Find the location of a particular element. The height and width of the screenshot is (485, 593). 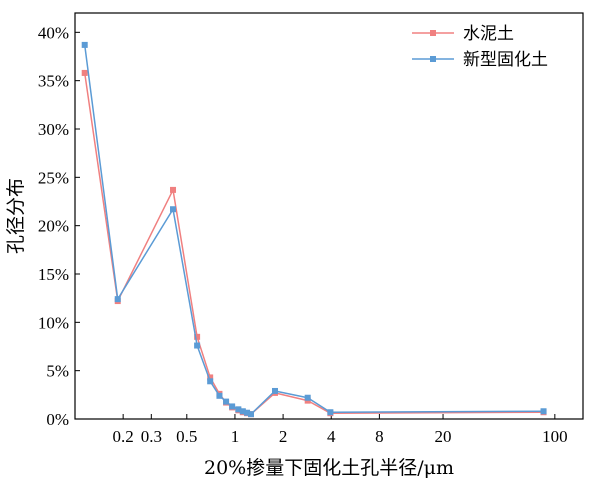

x-tick-label: 20 is located at coordinates (443, 436).